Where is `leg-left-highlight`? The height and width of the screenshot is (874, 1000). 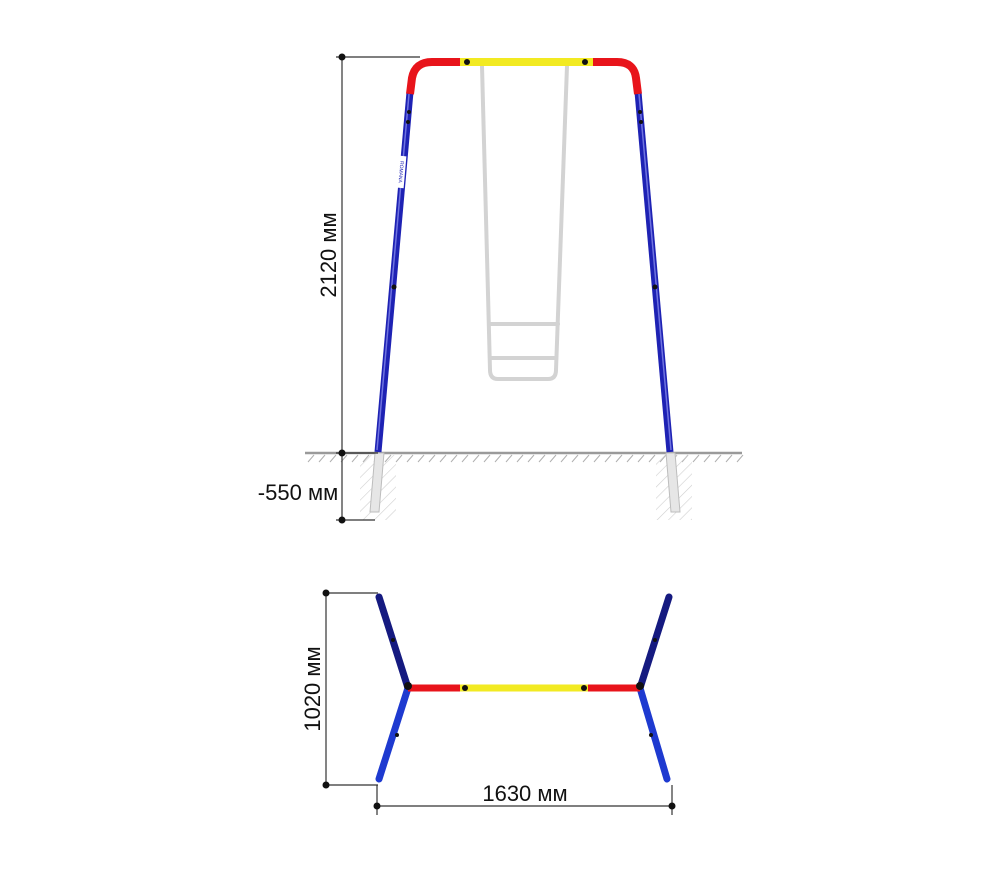 leg-left-highlight is located at coordinates (393, 272).